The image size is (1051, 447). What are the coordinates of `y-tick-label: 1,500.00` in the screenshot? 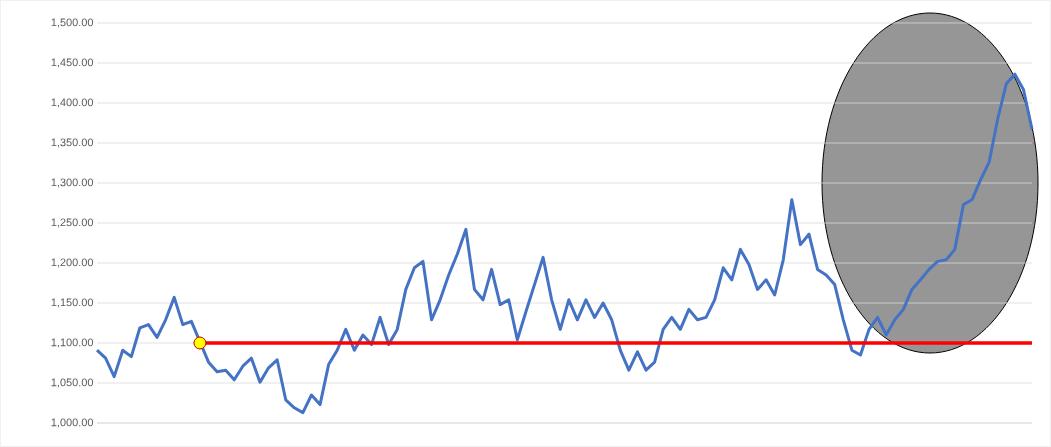 It's located at (72, 23).